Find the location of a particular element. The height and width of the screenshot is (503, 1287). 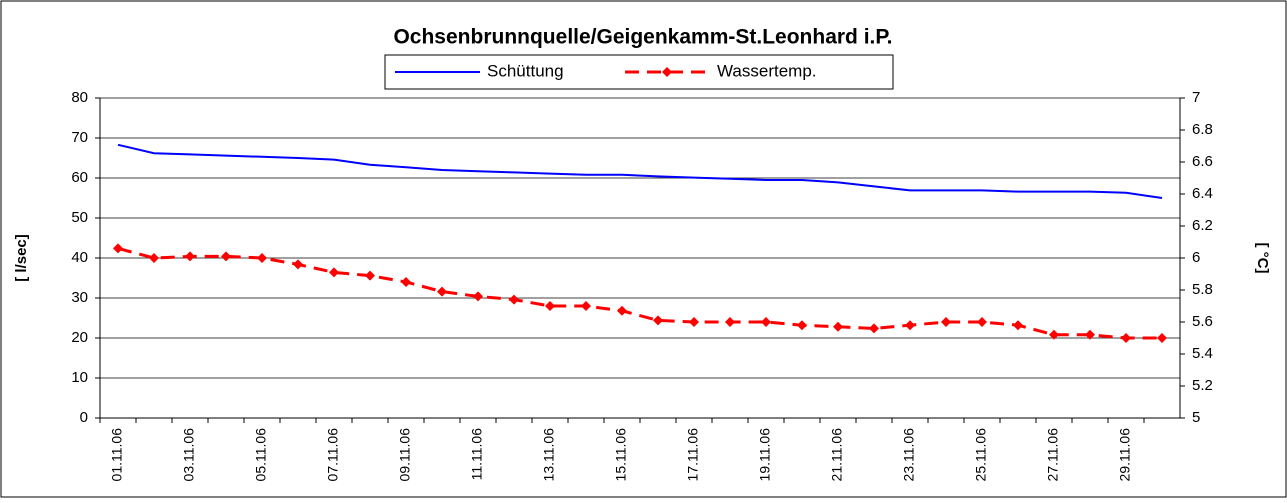

y-tick-label: 70 is located at coordinates (79, 137).